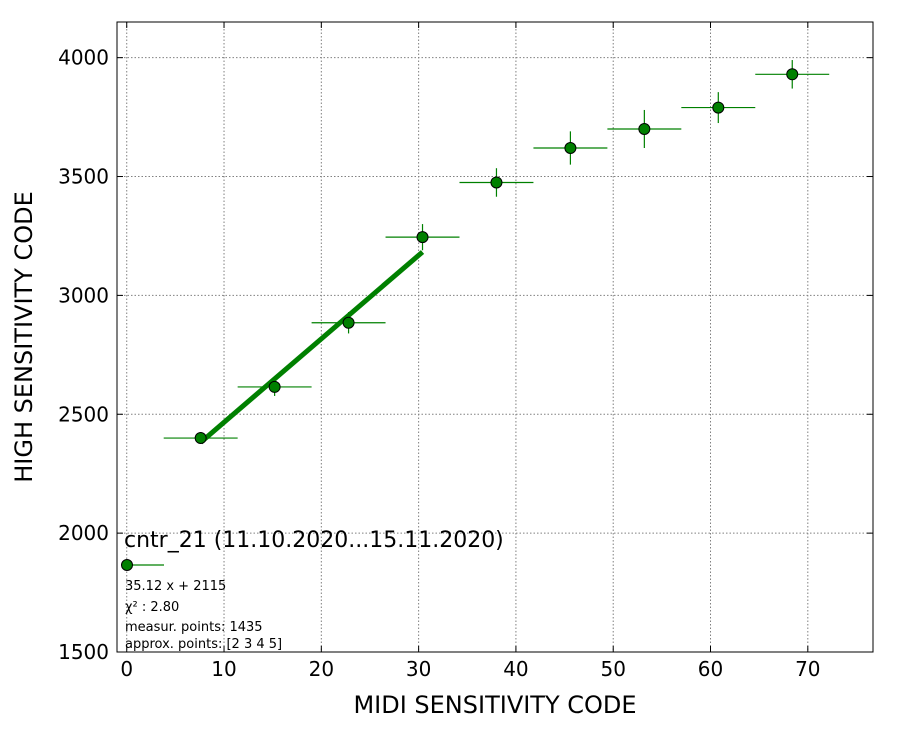  I want to click on x-tick-label: 0, so click(126, 669).